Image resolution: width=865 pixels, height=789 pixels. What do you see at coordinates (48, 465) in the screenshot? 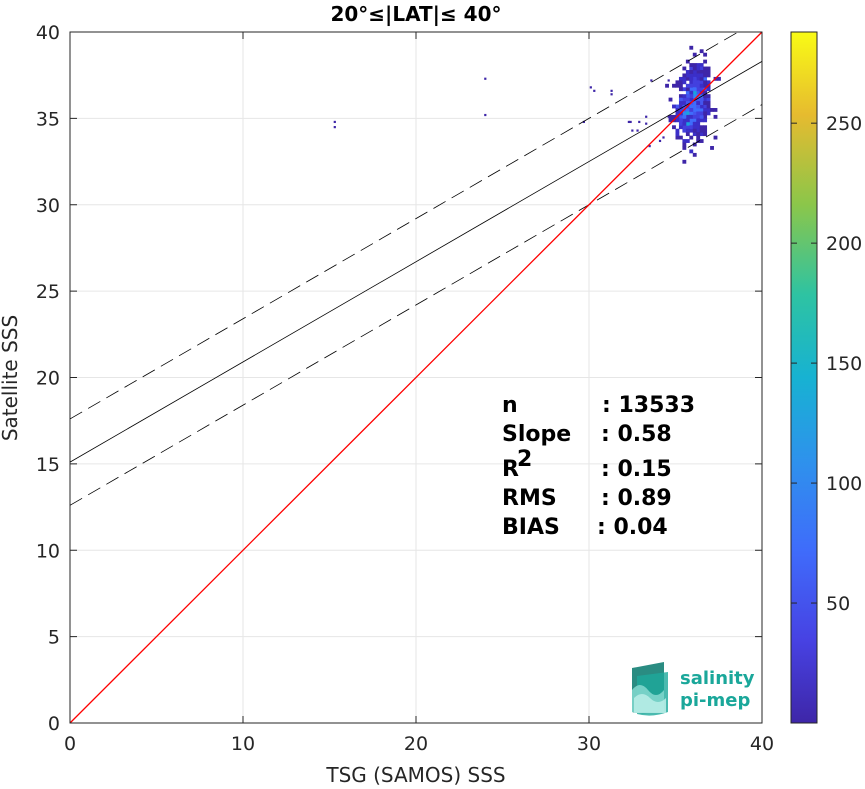
I see `y-tick-label: 15` at bounding box center [48, 465].